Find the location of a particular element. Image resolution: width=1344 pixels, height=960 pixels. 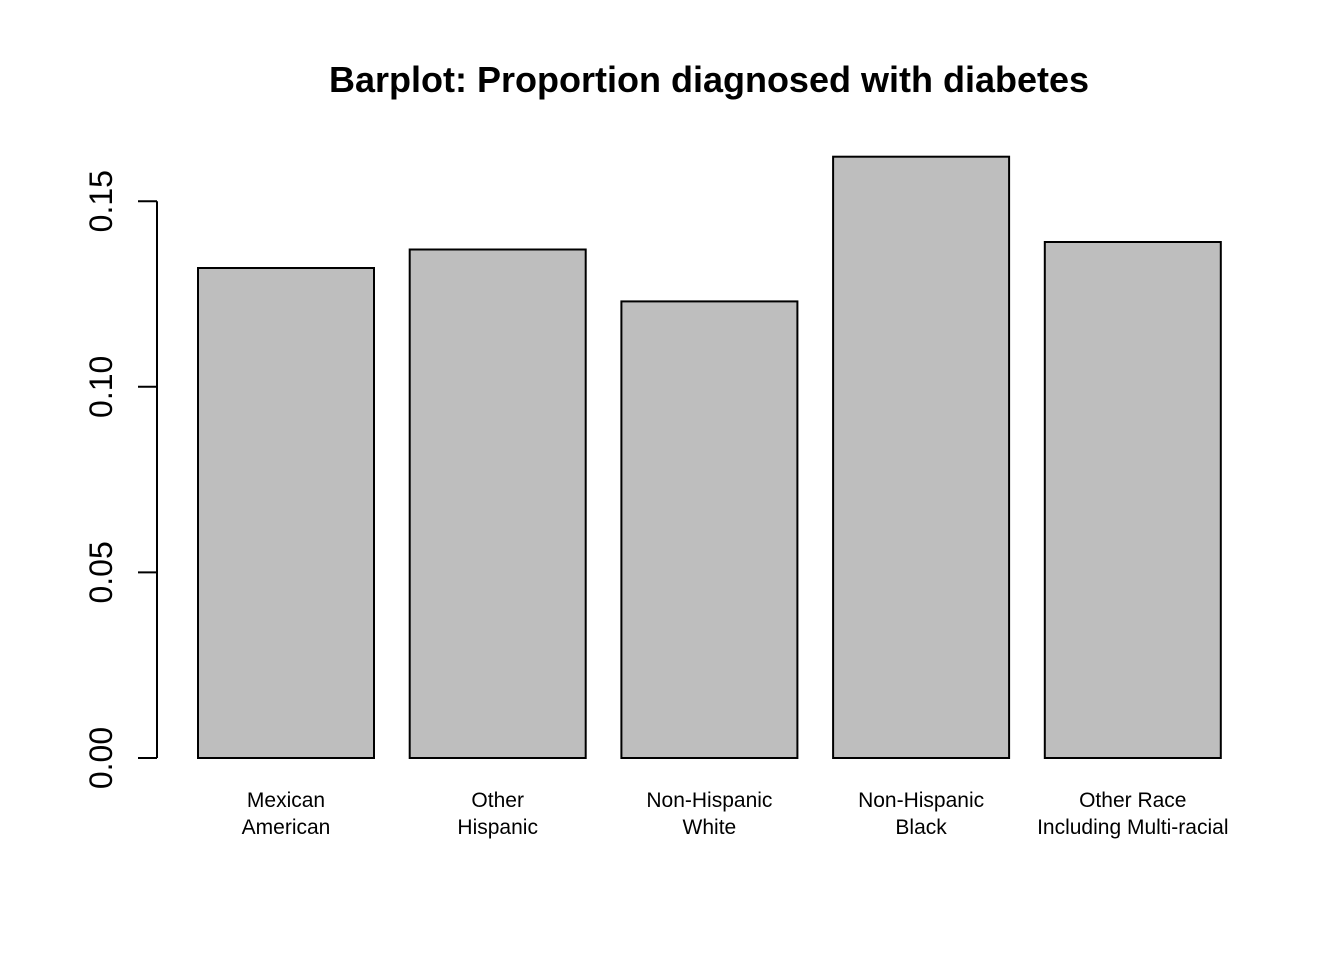

x-tick-label-4-line-0: Other Race is located at coordinates (1132, 800).